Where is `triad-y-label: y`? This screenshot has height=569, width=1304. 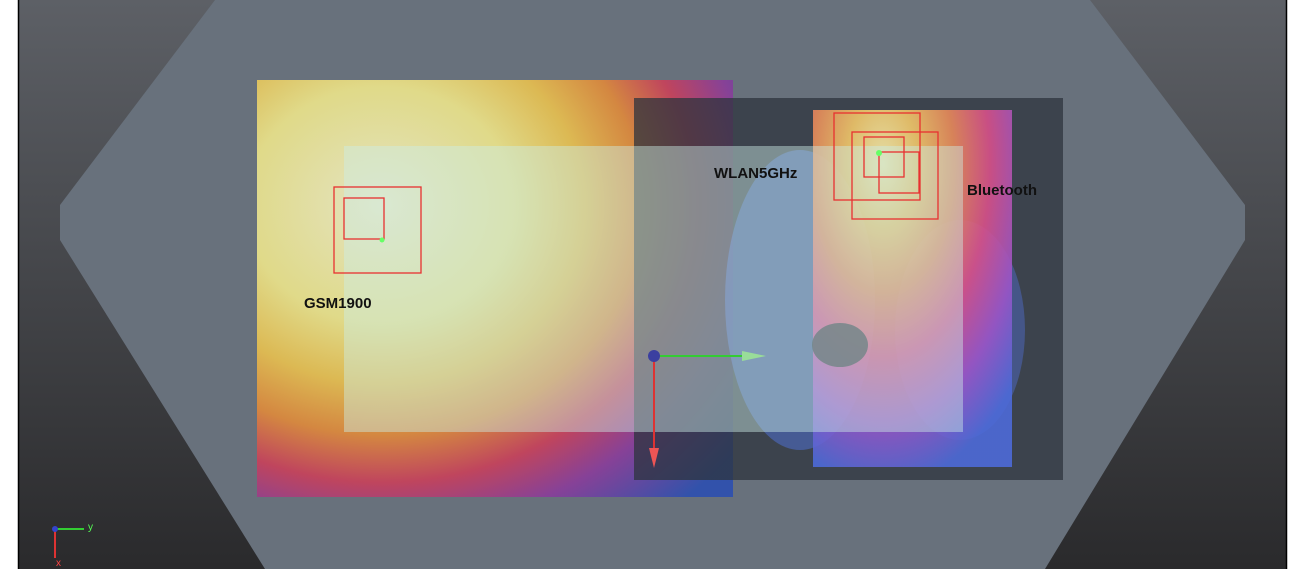
triad-y-label: y is located at coordinates (90, 527).